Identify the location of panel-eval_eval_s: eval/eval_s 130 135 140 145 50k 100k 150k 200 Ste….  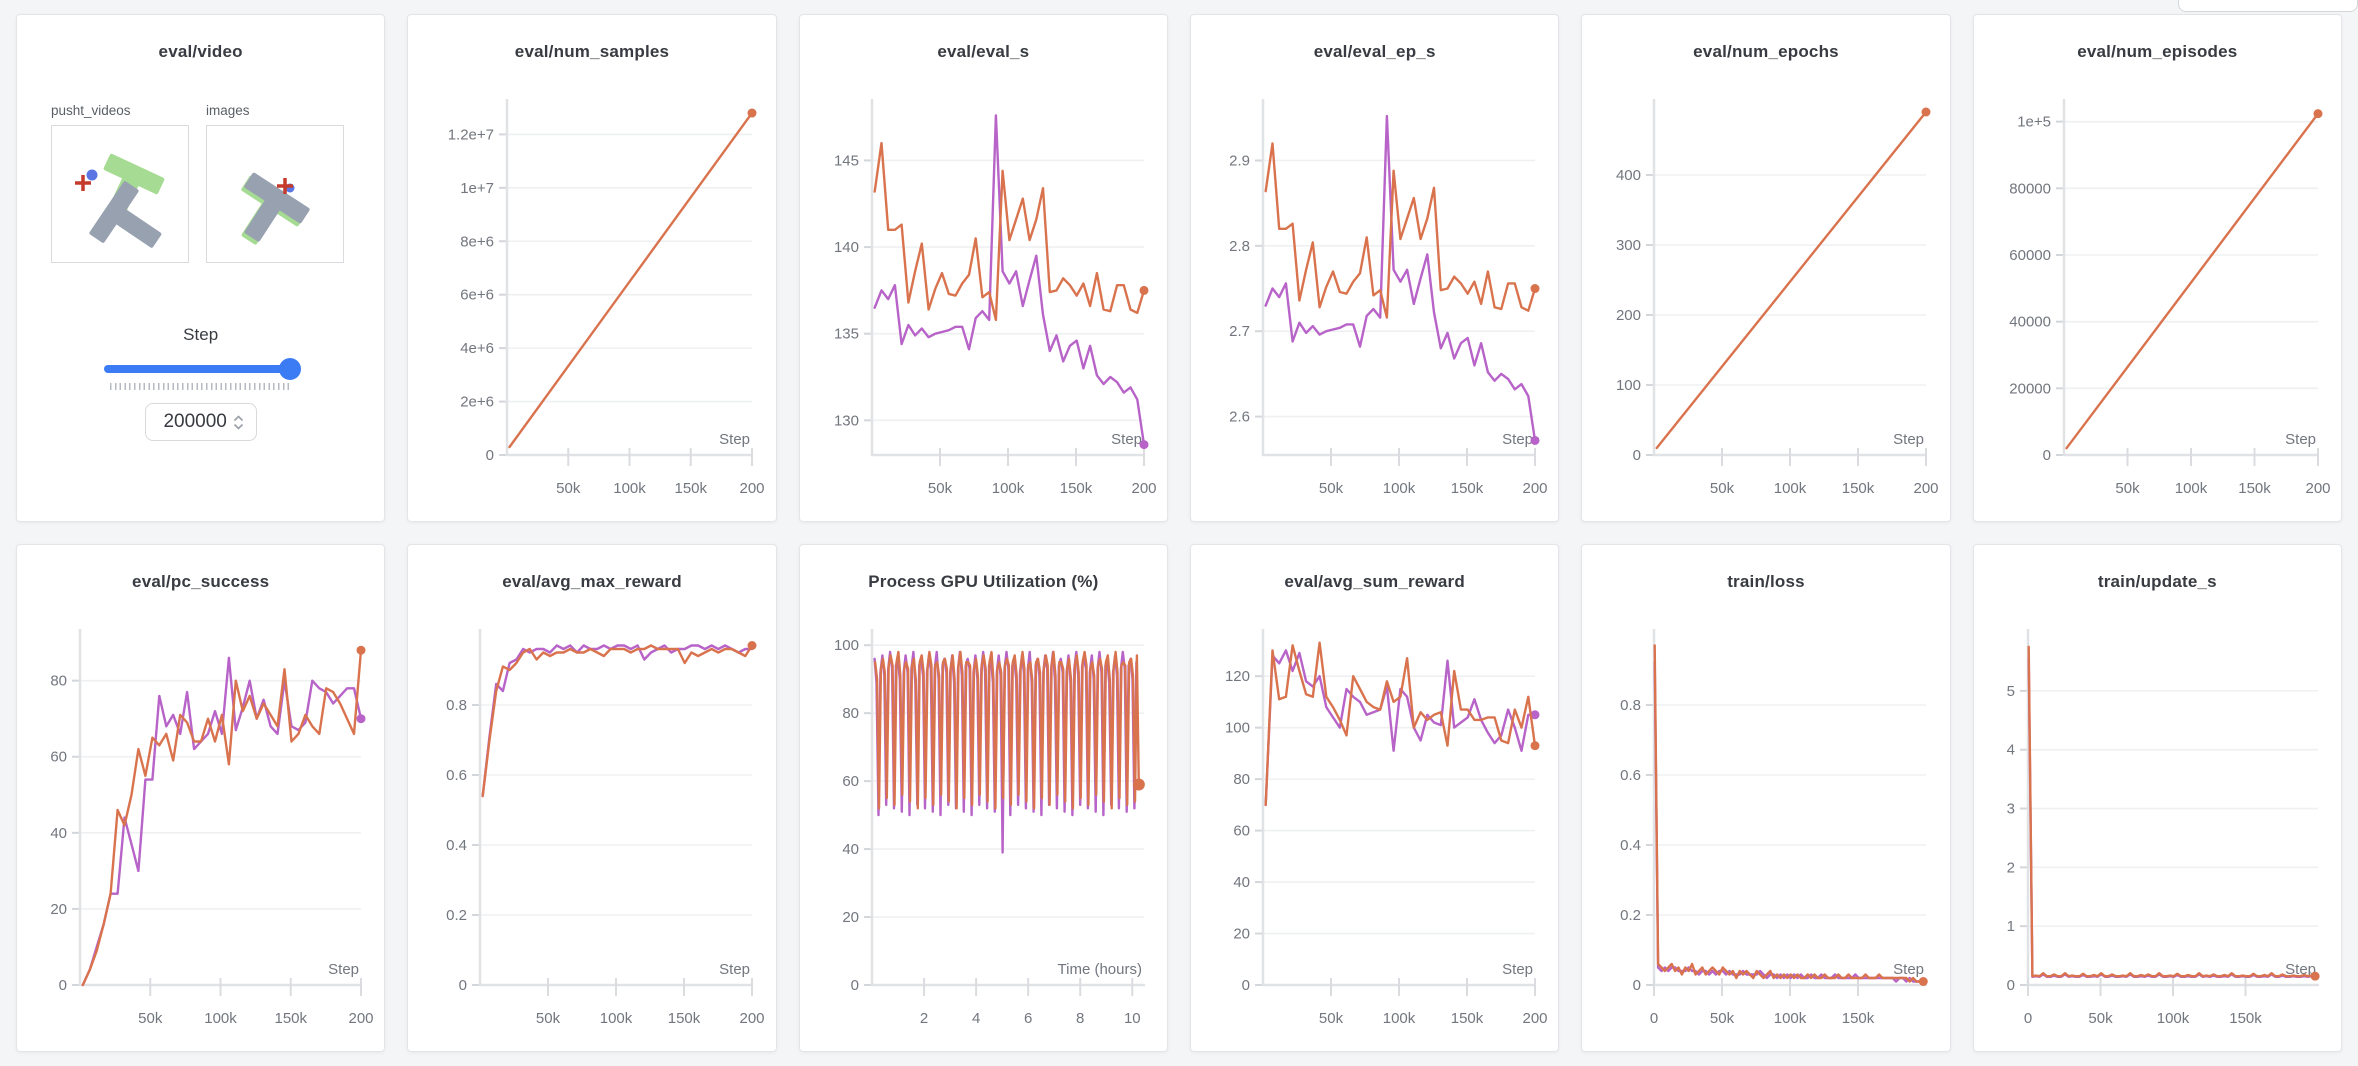
(983, 268).